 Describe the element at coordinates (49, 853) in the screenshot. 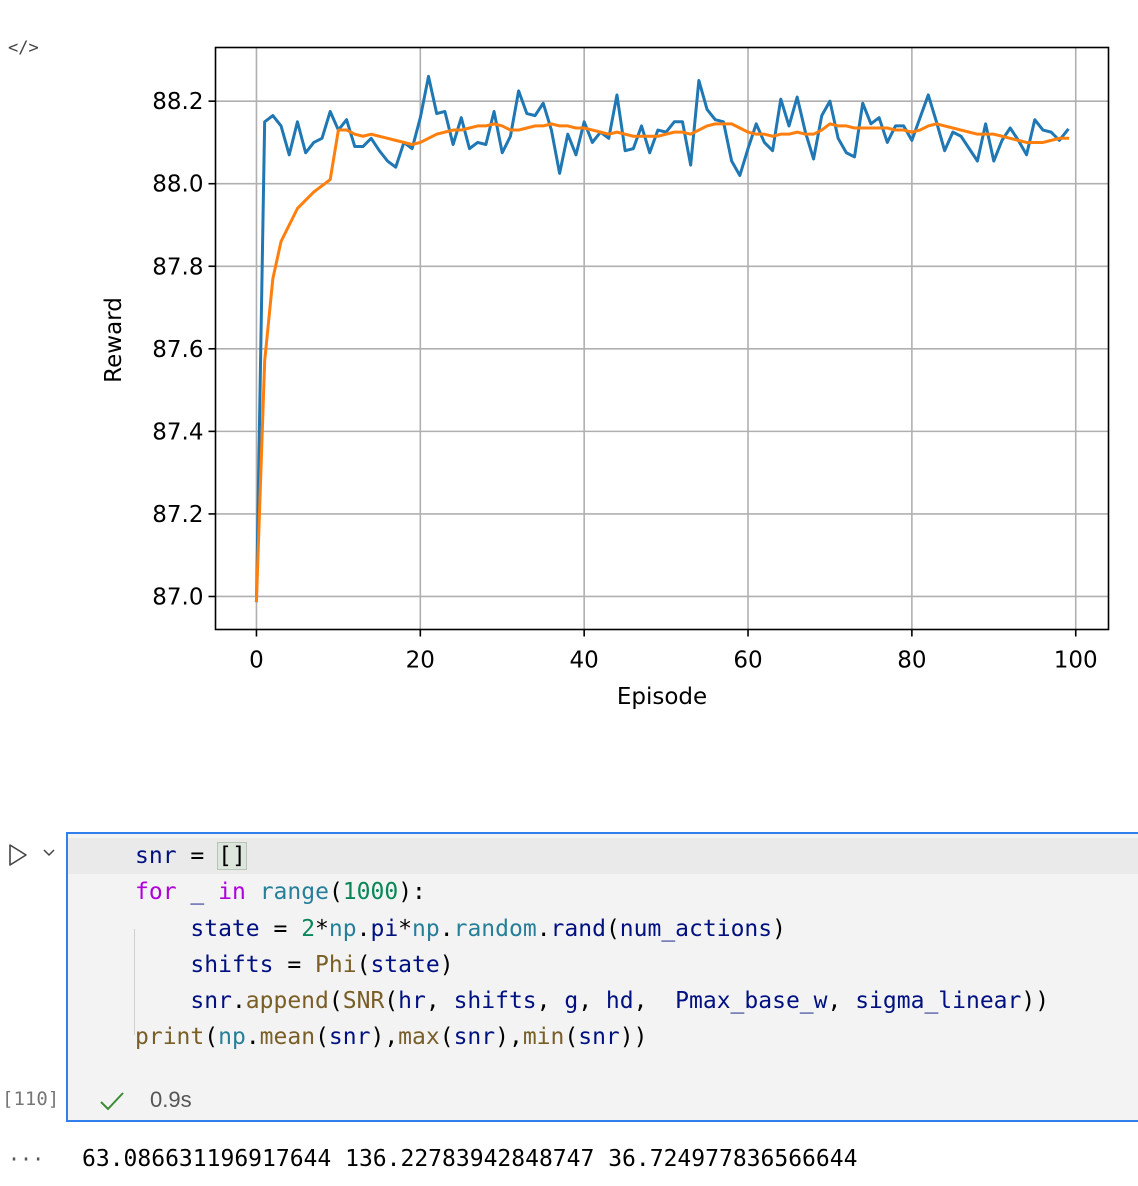

I see `chevron-down-icon` at that location.